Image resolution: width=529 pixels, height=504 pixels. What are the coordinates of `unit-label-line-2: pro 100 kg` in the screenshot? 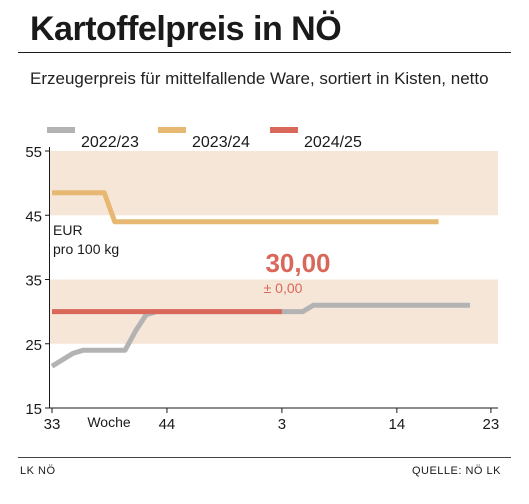 It's located at (86, 249).